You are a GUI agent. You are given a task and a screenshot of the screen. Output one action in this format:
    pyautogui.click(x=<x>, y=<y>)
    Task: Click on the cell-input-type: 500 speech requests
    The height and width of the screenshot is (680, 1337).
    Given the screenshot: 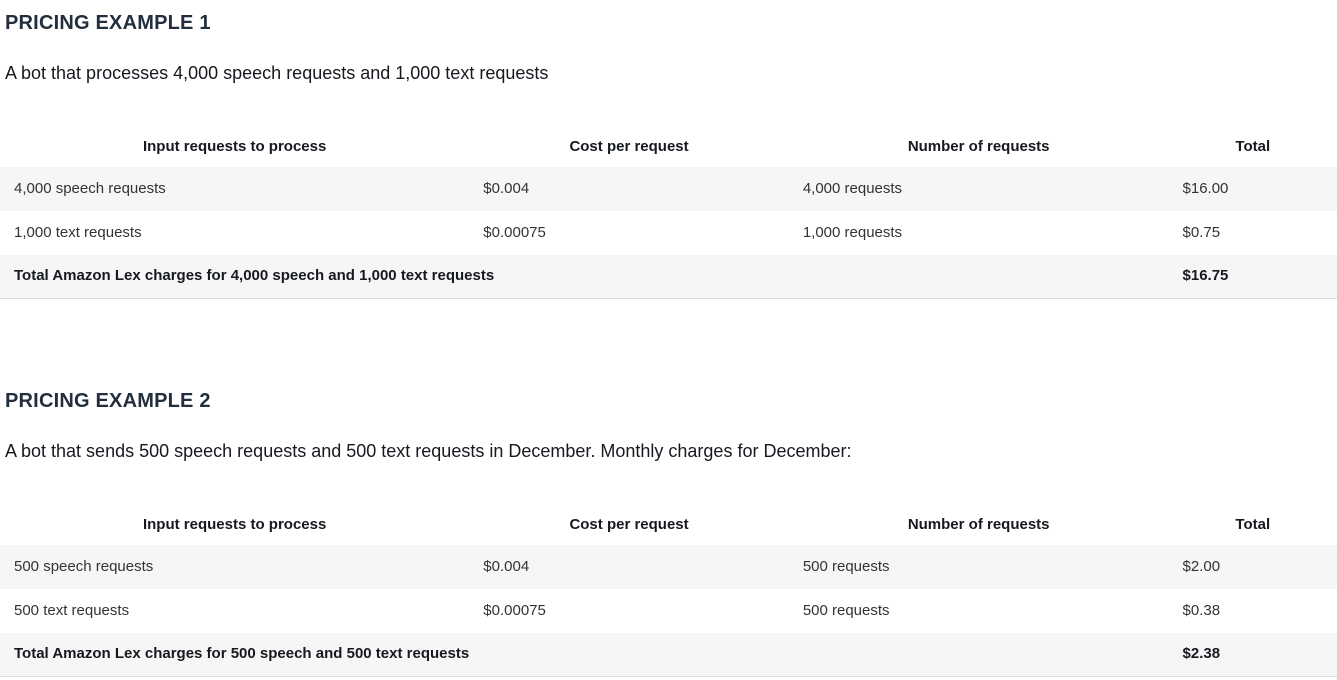 What is the action you would take?
    pyautogui.click(x=84, y=567)
    